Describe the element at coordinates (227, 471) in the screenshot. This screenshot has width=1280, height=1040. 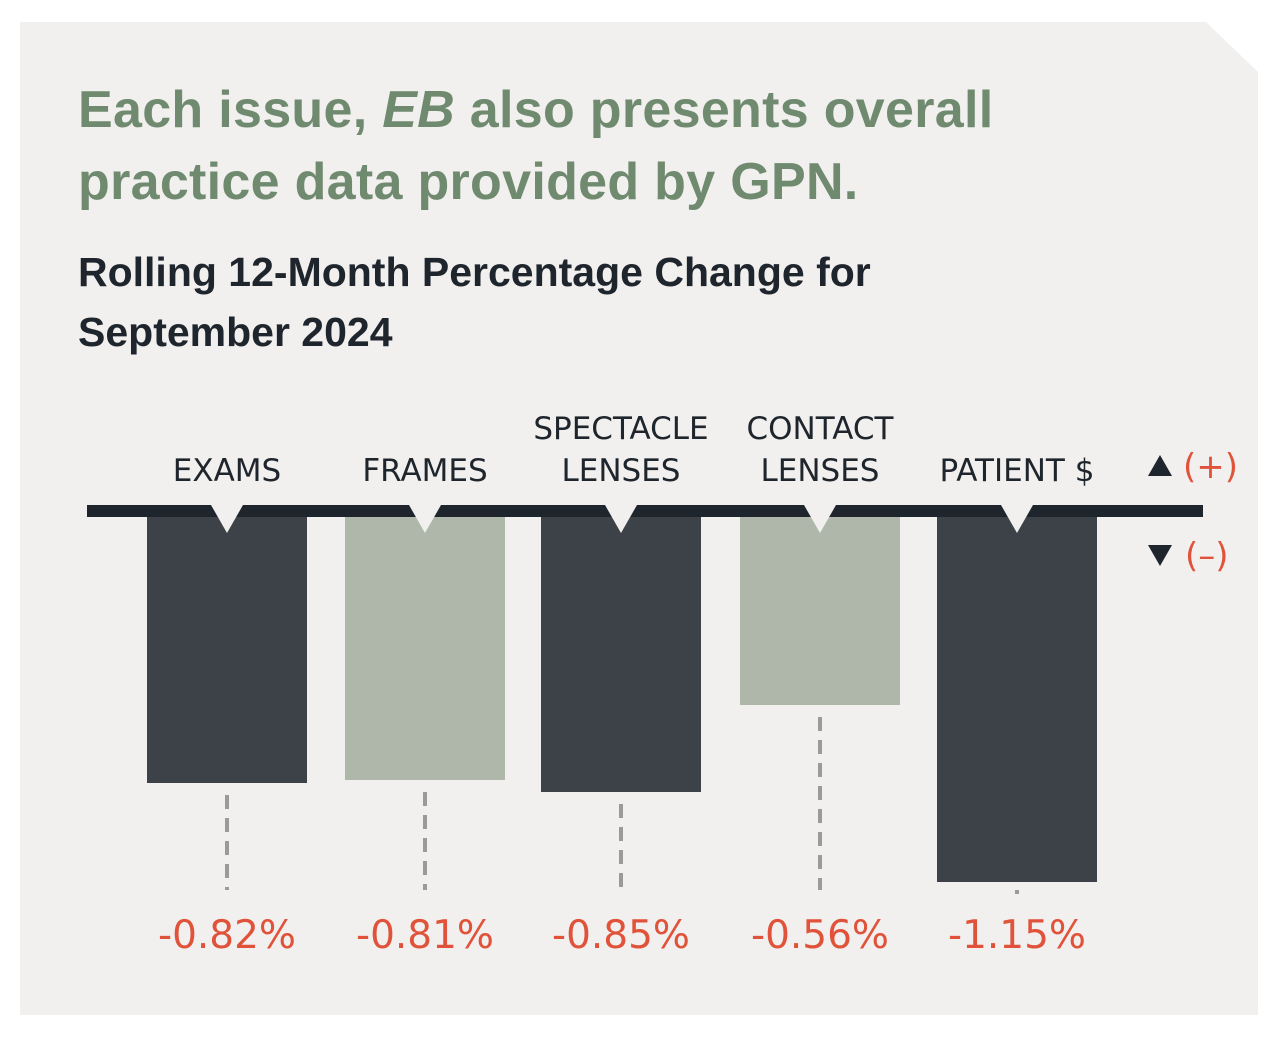
I see `category-label: EXAMS` at that location.